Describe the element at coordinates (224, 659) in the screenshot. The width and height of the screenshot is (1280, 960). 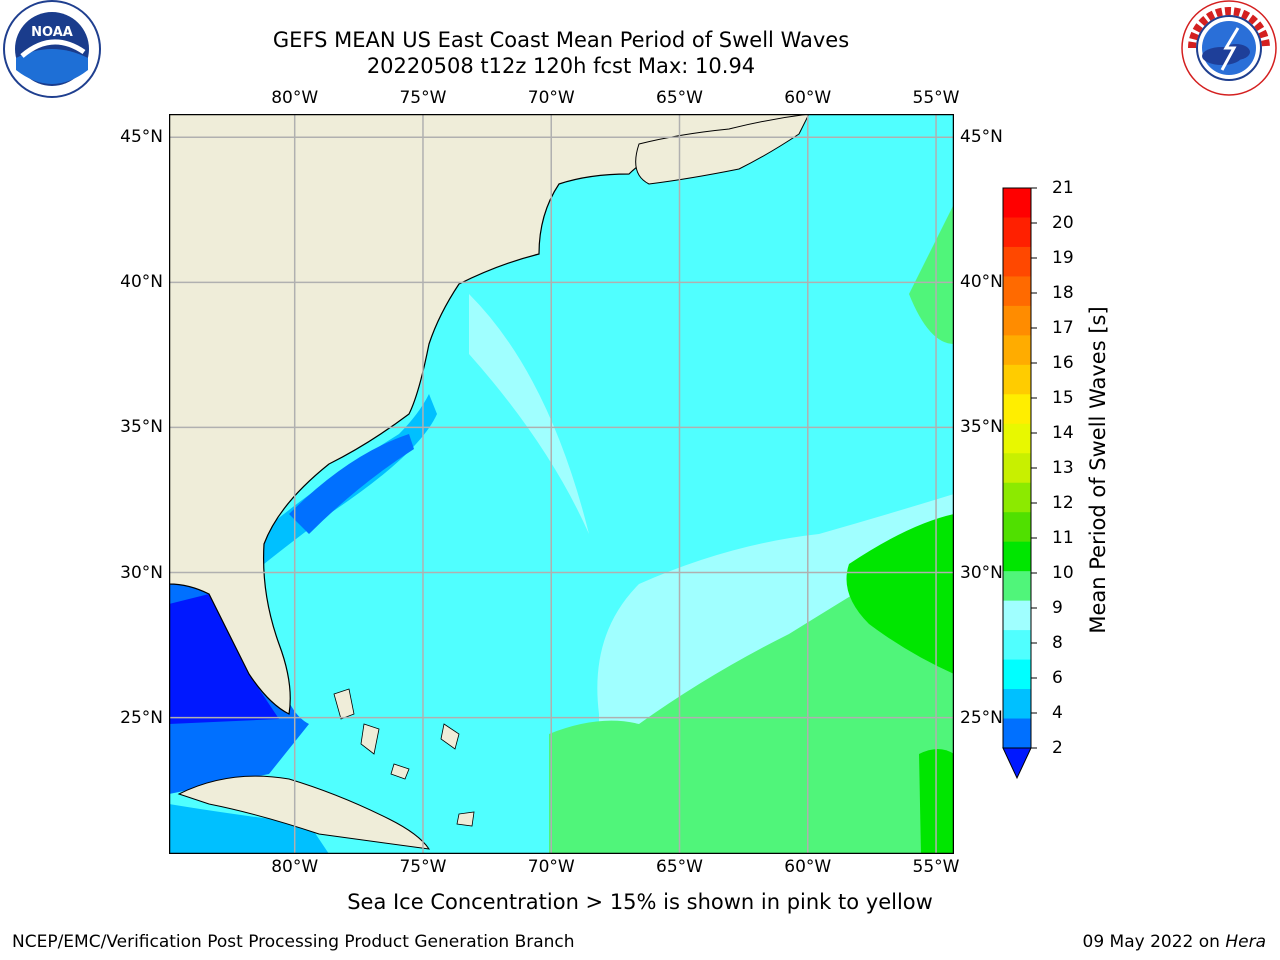
I see `swell-zone-below-2s` at that location.